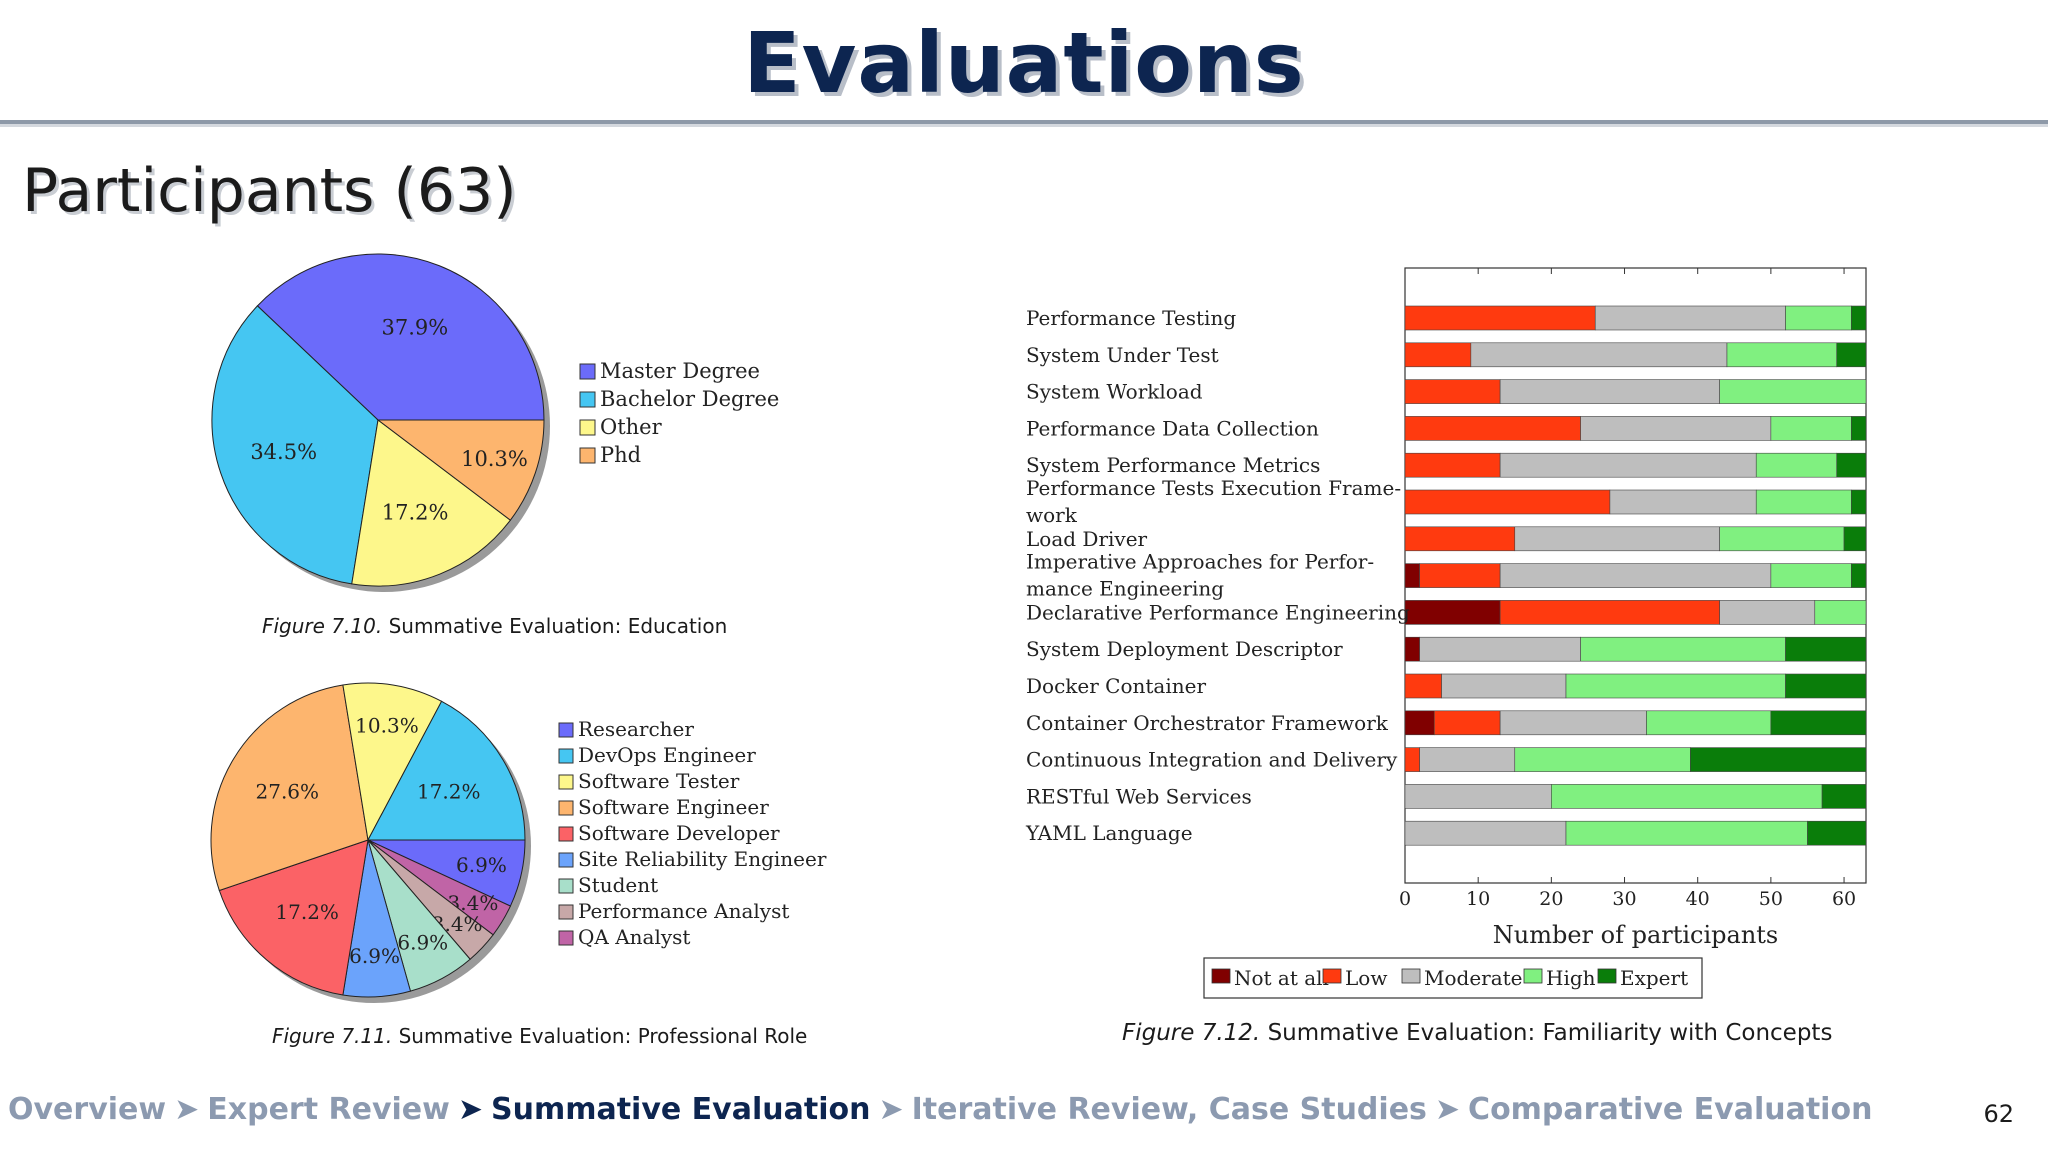 The height and width of the screenshot is (1152, 2048). What do you see at coordinates (1405, 899) in the screenshot?
I see `familiarity-x-tick-label: 0` at bounding box center [1405, 899].